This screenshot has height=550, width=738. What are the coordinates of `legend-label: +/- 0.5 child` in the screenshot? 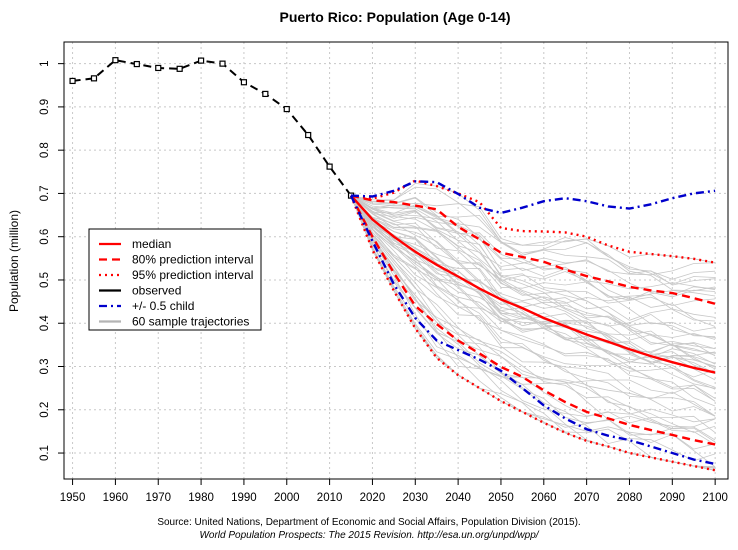 It's located at (163, 306).